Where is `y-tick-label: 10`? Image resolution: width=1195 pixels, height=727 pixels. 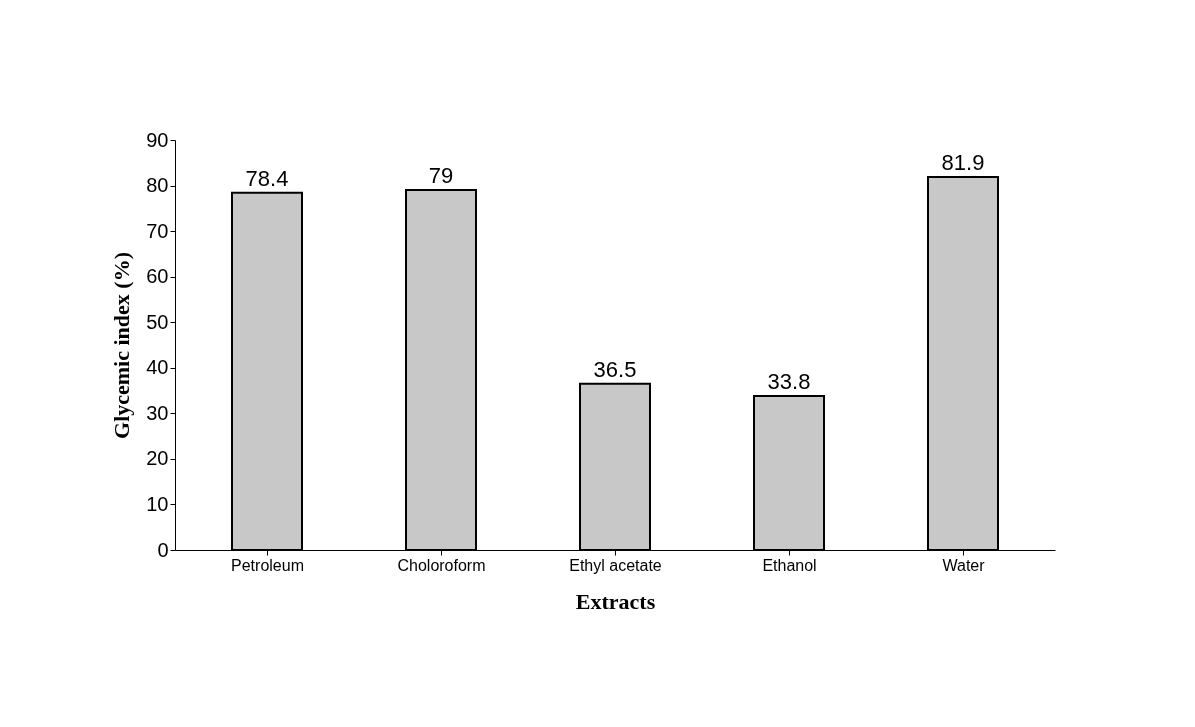
y-tick-label: 10 is located at coordinates (157, 503).